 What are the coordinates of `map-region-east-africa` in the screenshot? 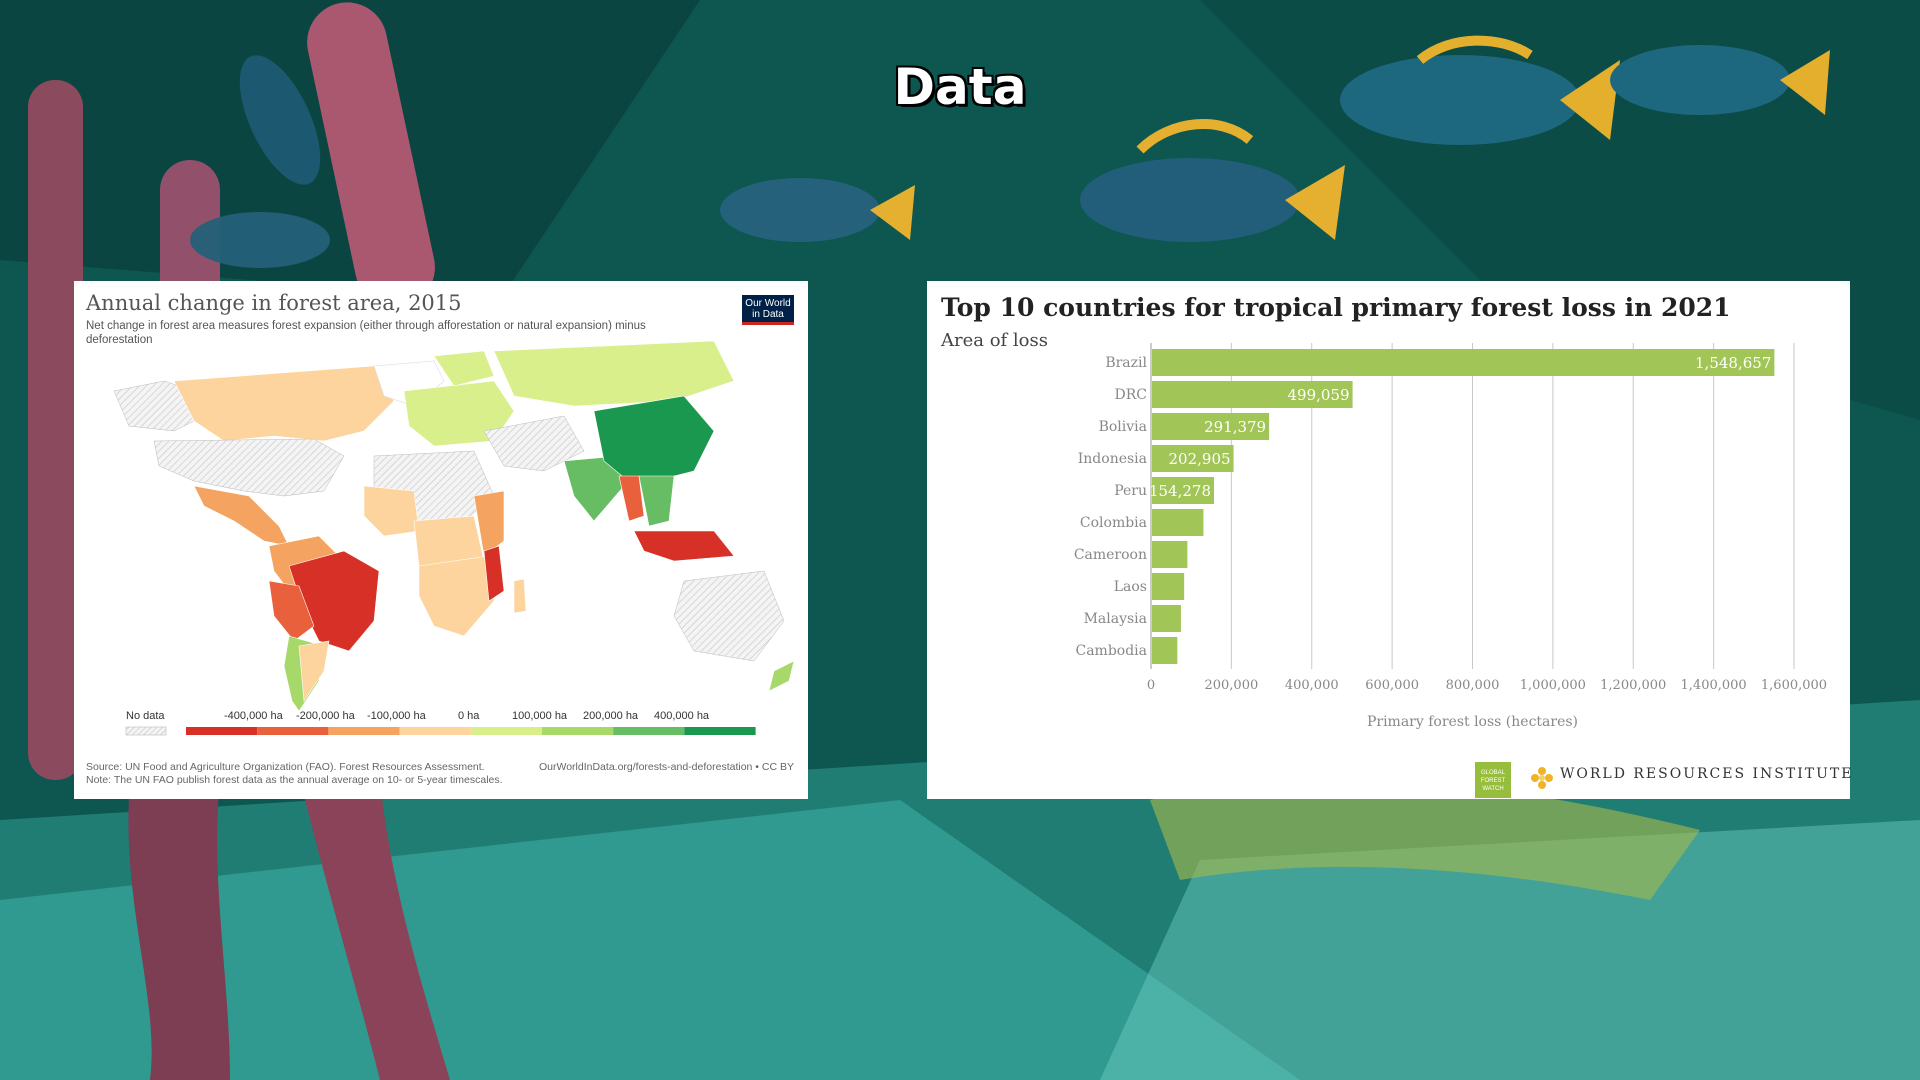 It's located at (489, 523).